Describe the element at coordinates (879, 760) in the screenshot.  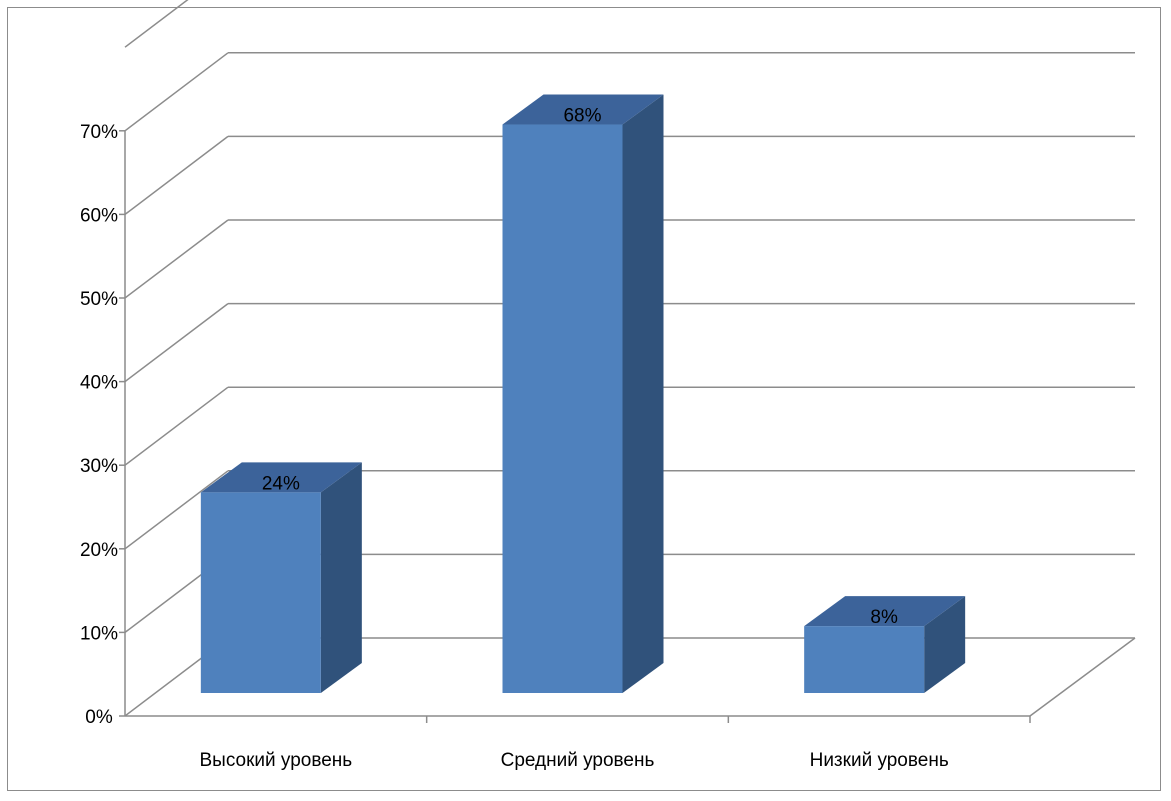
I see `category-label: Низкий уровень` at that location.